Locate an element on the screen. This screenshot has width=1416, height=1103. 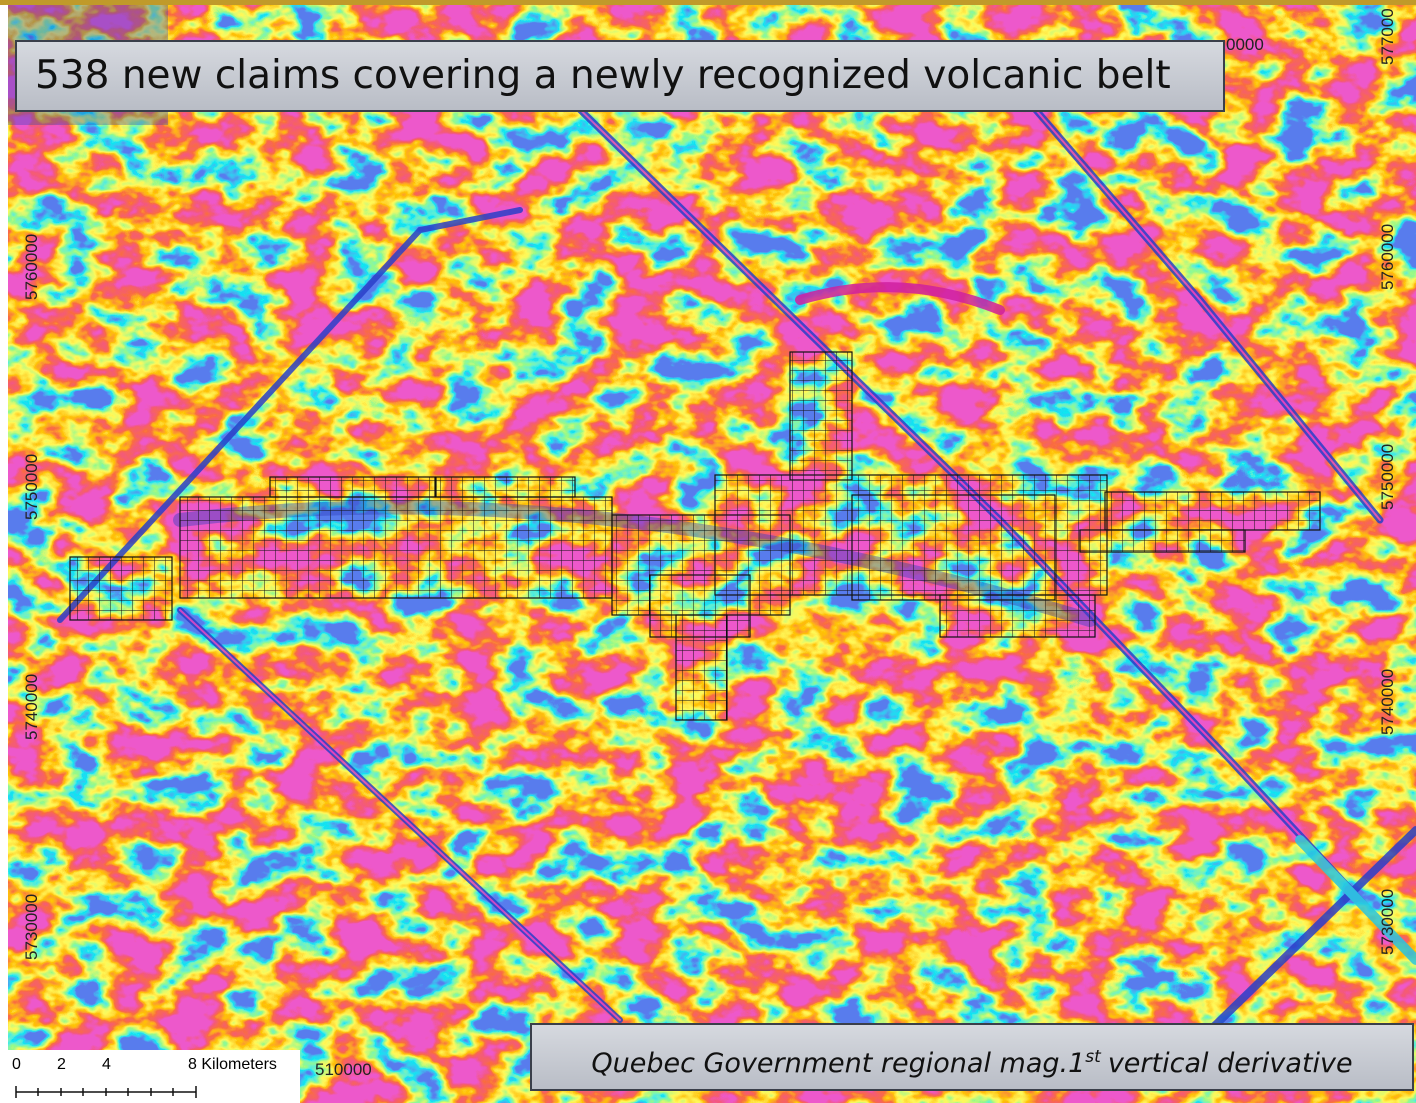
caption: Quebec Government regional mag.1 is located at coordinates (838, 1063).